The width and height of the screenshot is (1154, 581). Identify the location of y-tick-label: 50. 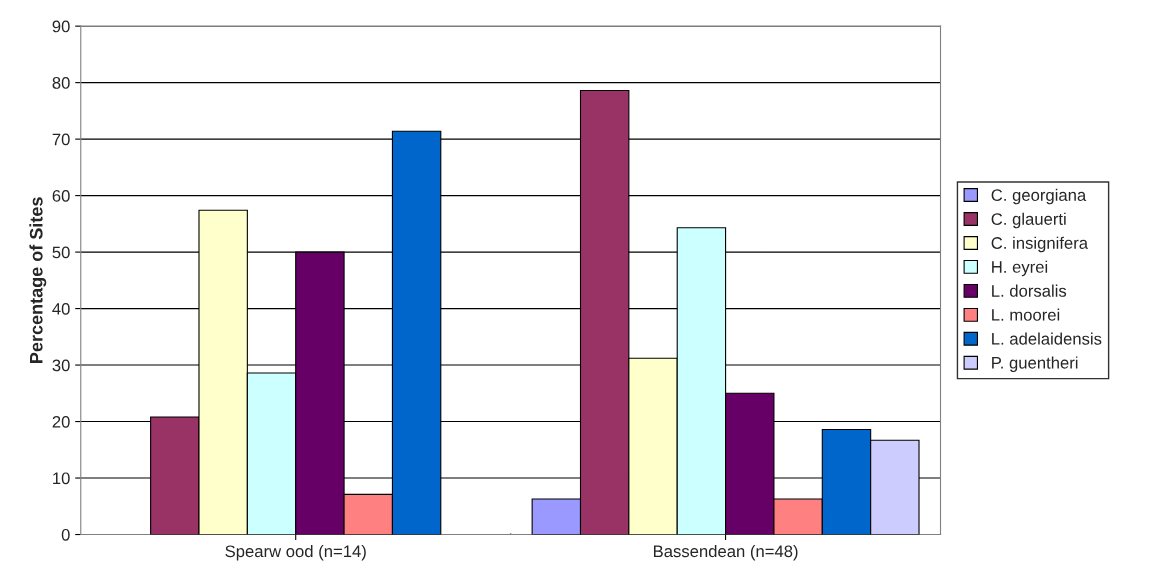
(61, 252).